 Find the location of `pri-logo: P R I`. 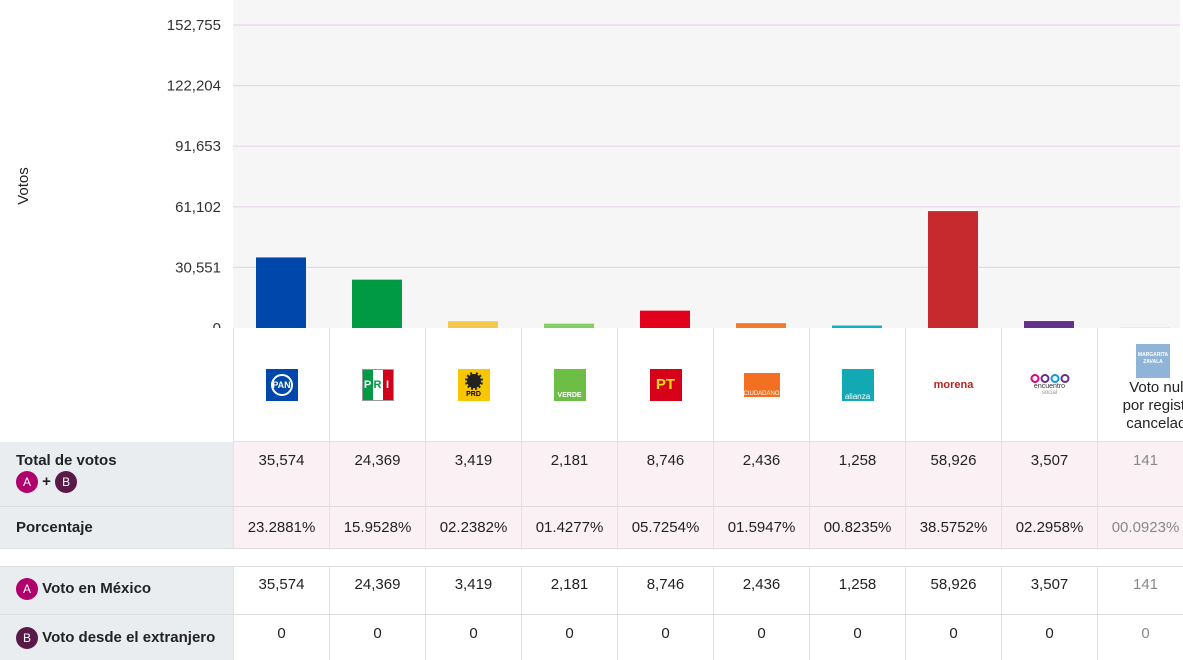

pri-logo: P R I is located at coordinates (377, 384).